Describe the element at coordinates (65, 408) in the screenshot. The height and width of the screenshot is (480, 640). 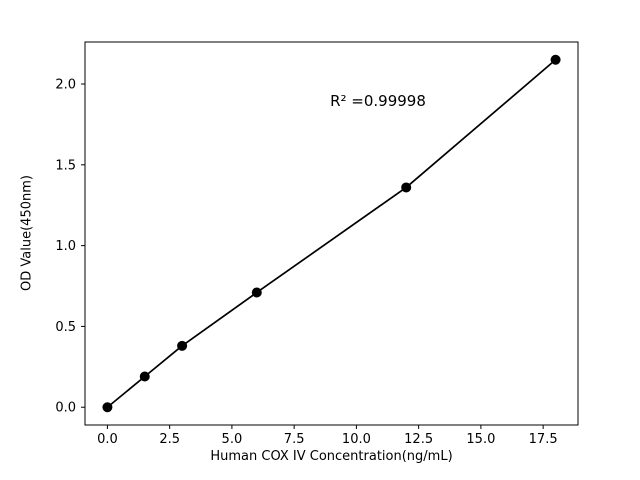
I see `y-axis-tick-label: 0.0` at that location.